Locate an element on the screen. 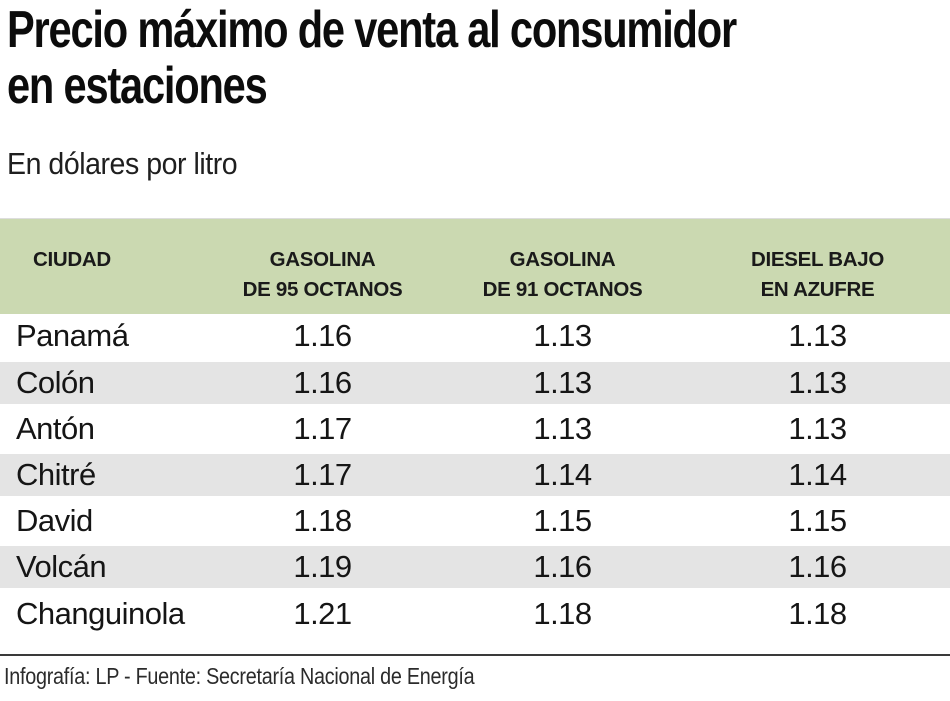 The image size is (950, 701). column-header-city: CIUDAD is located at coordinates (102, 266).